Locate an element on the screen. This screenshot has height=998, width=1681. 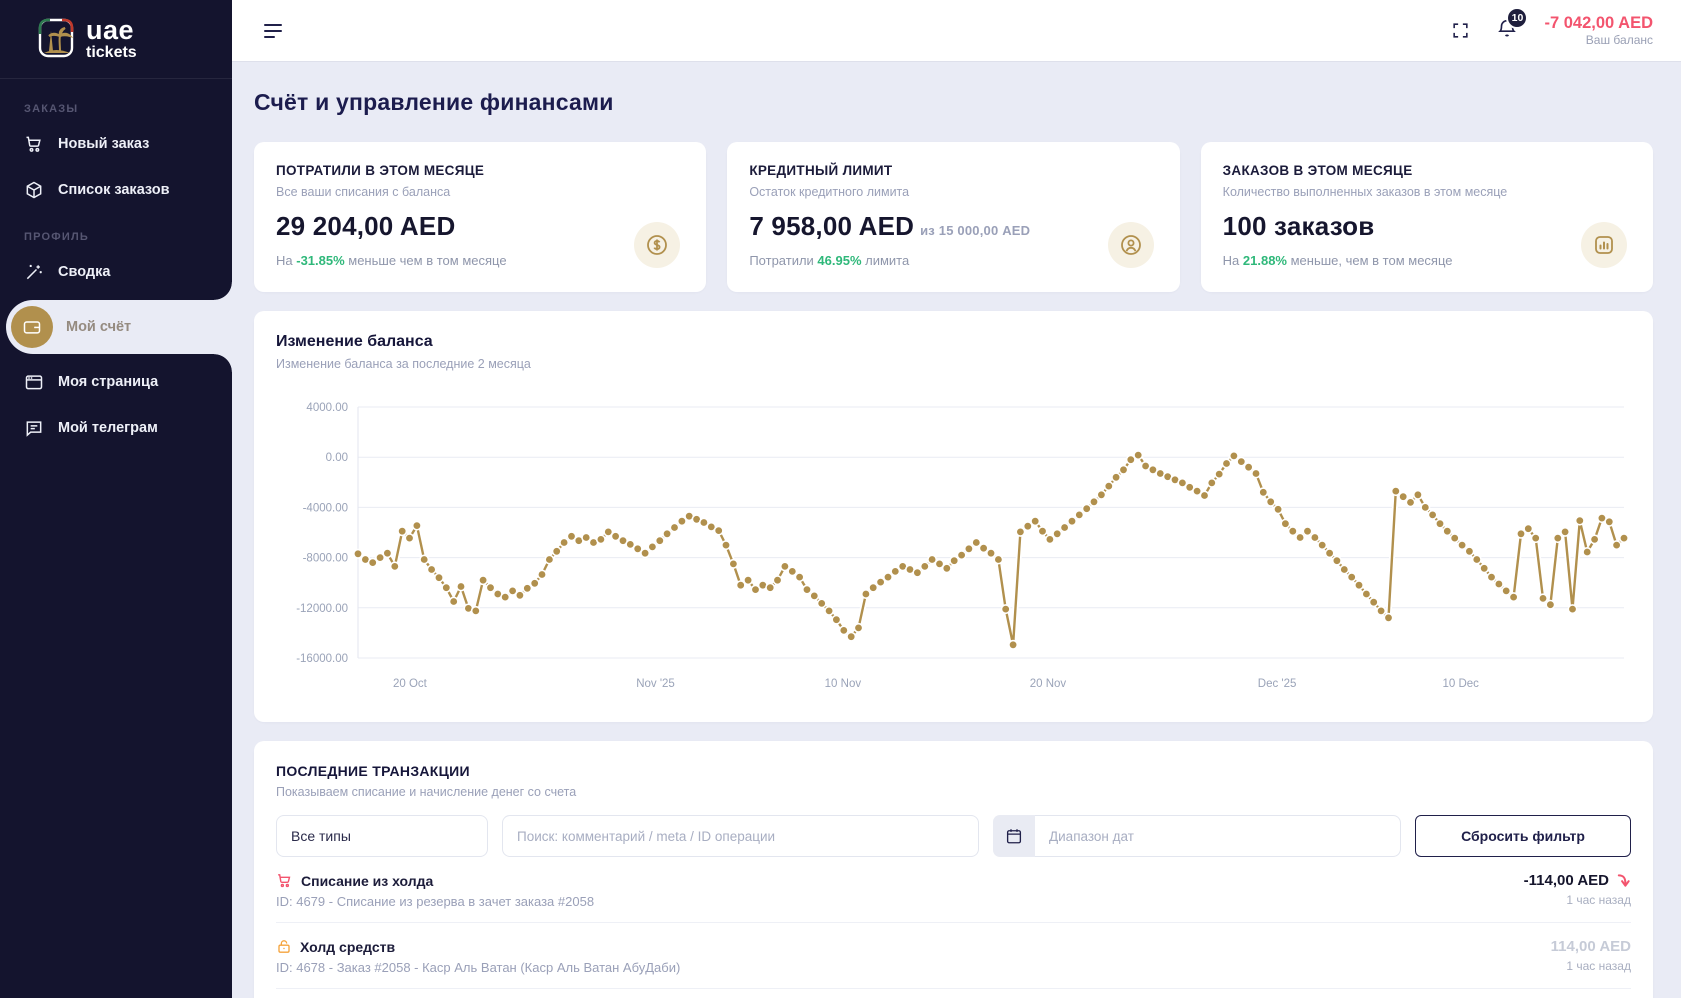
search-input is located at coordinates (740, 836).